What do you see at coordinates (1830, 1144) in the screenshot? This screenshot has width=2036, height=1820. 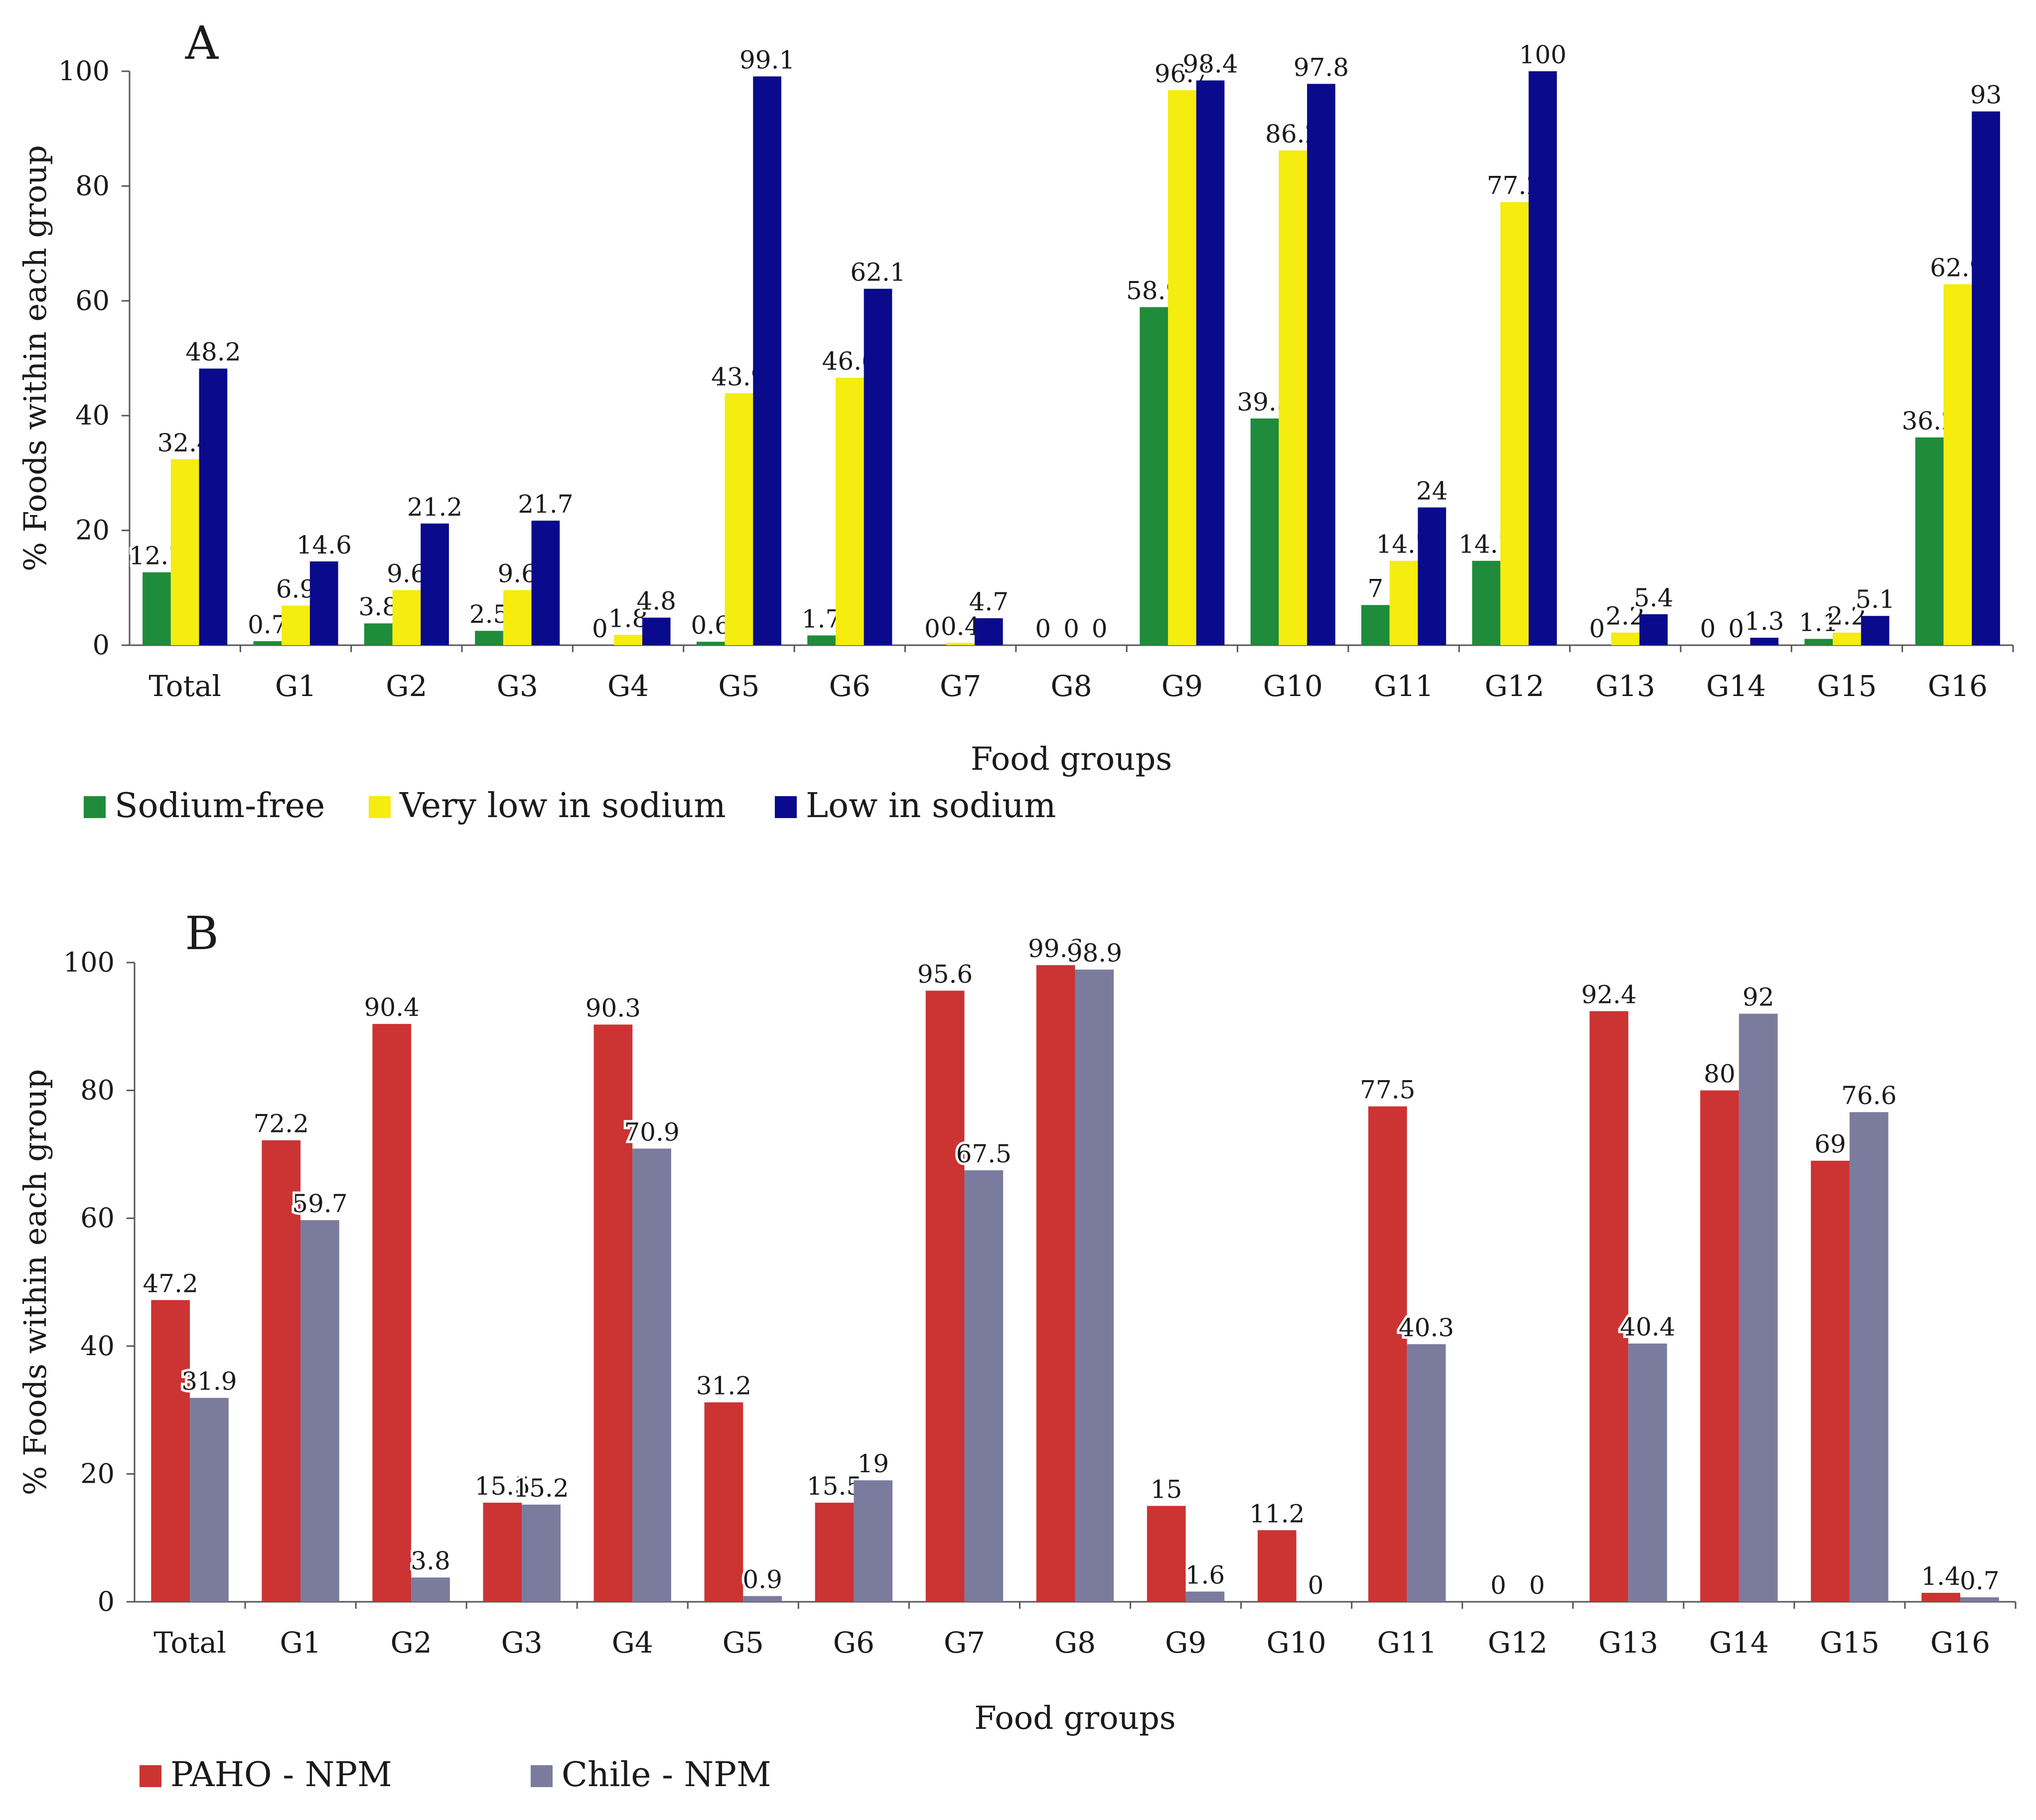 I see `data-label: 69` at bounding box center [1830, 1144].